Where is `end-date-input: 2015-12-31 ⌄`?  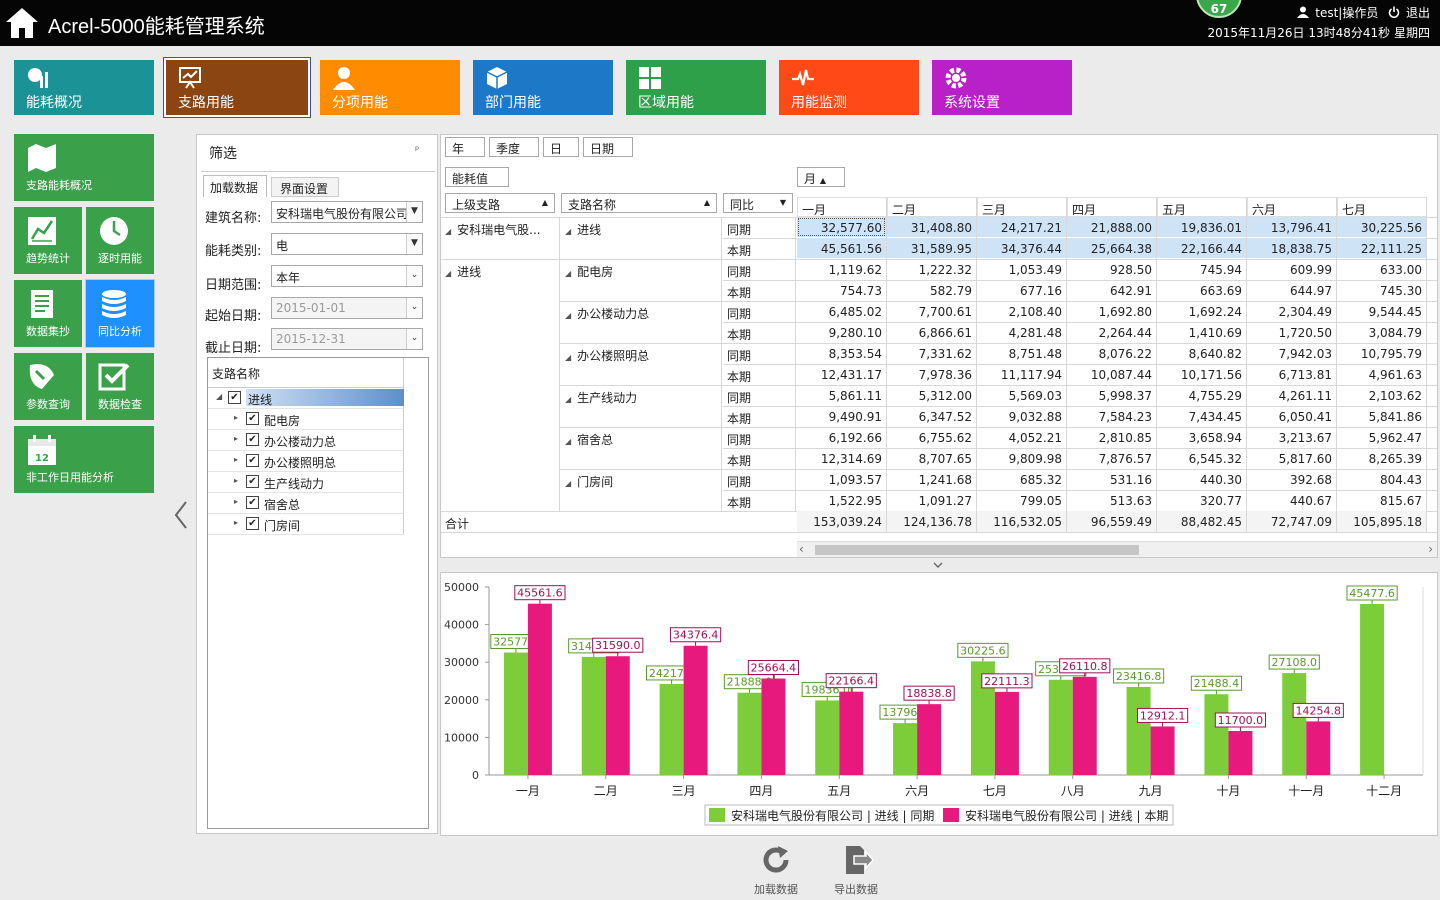 end-date-input: 2015-12-31 ⌄ is located at coordinates (347, 339).